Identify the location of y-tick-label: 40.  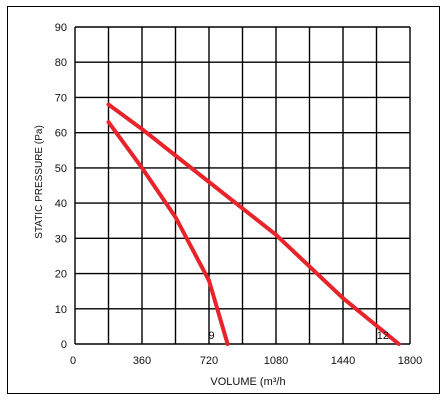
(61, 204).